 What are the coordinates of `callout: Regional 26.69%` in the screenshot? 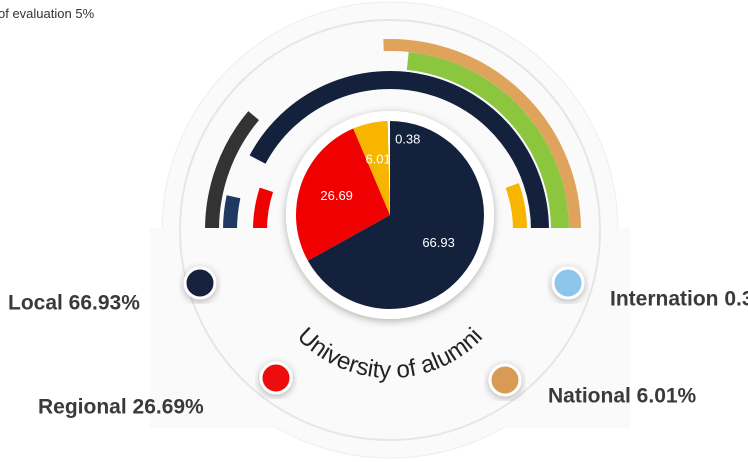 It's located at (121, 407).